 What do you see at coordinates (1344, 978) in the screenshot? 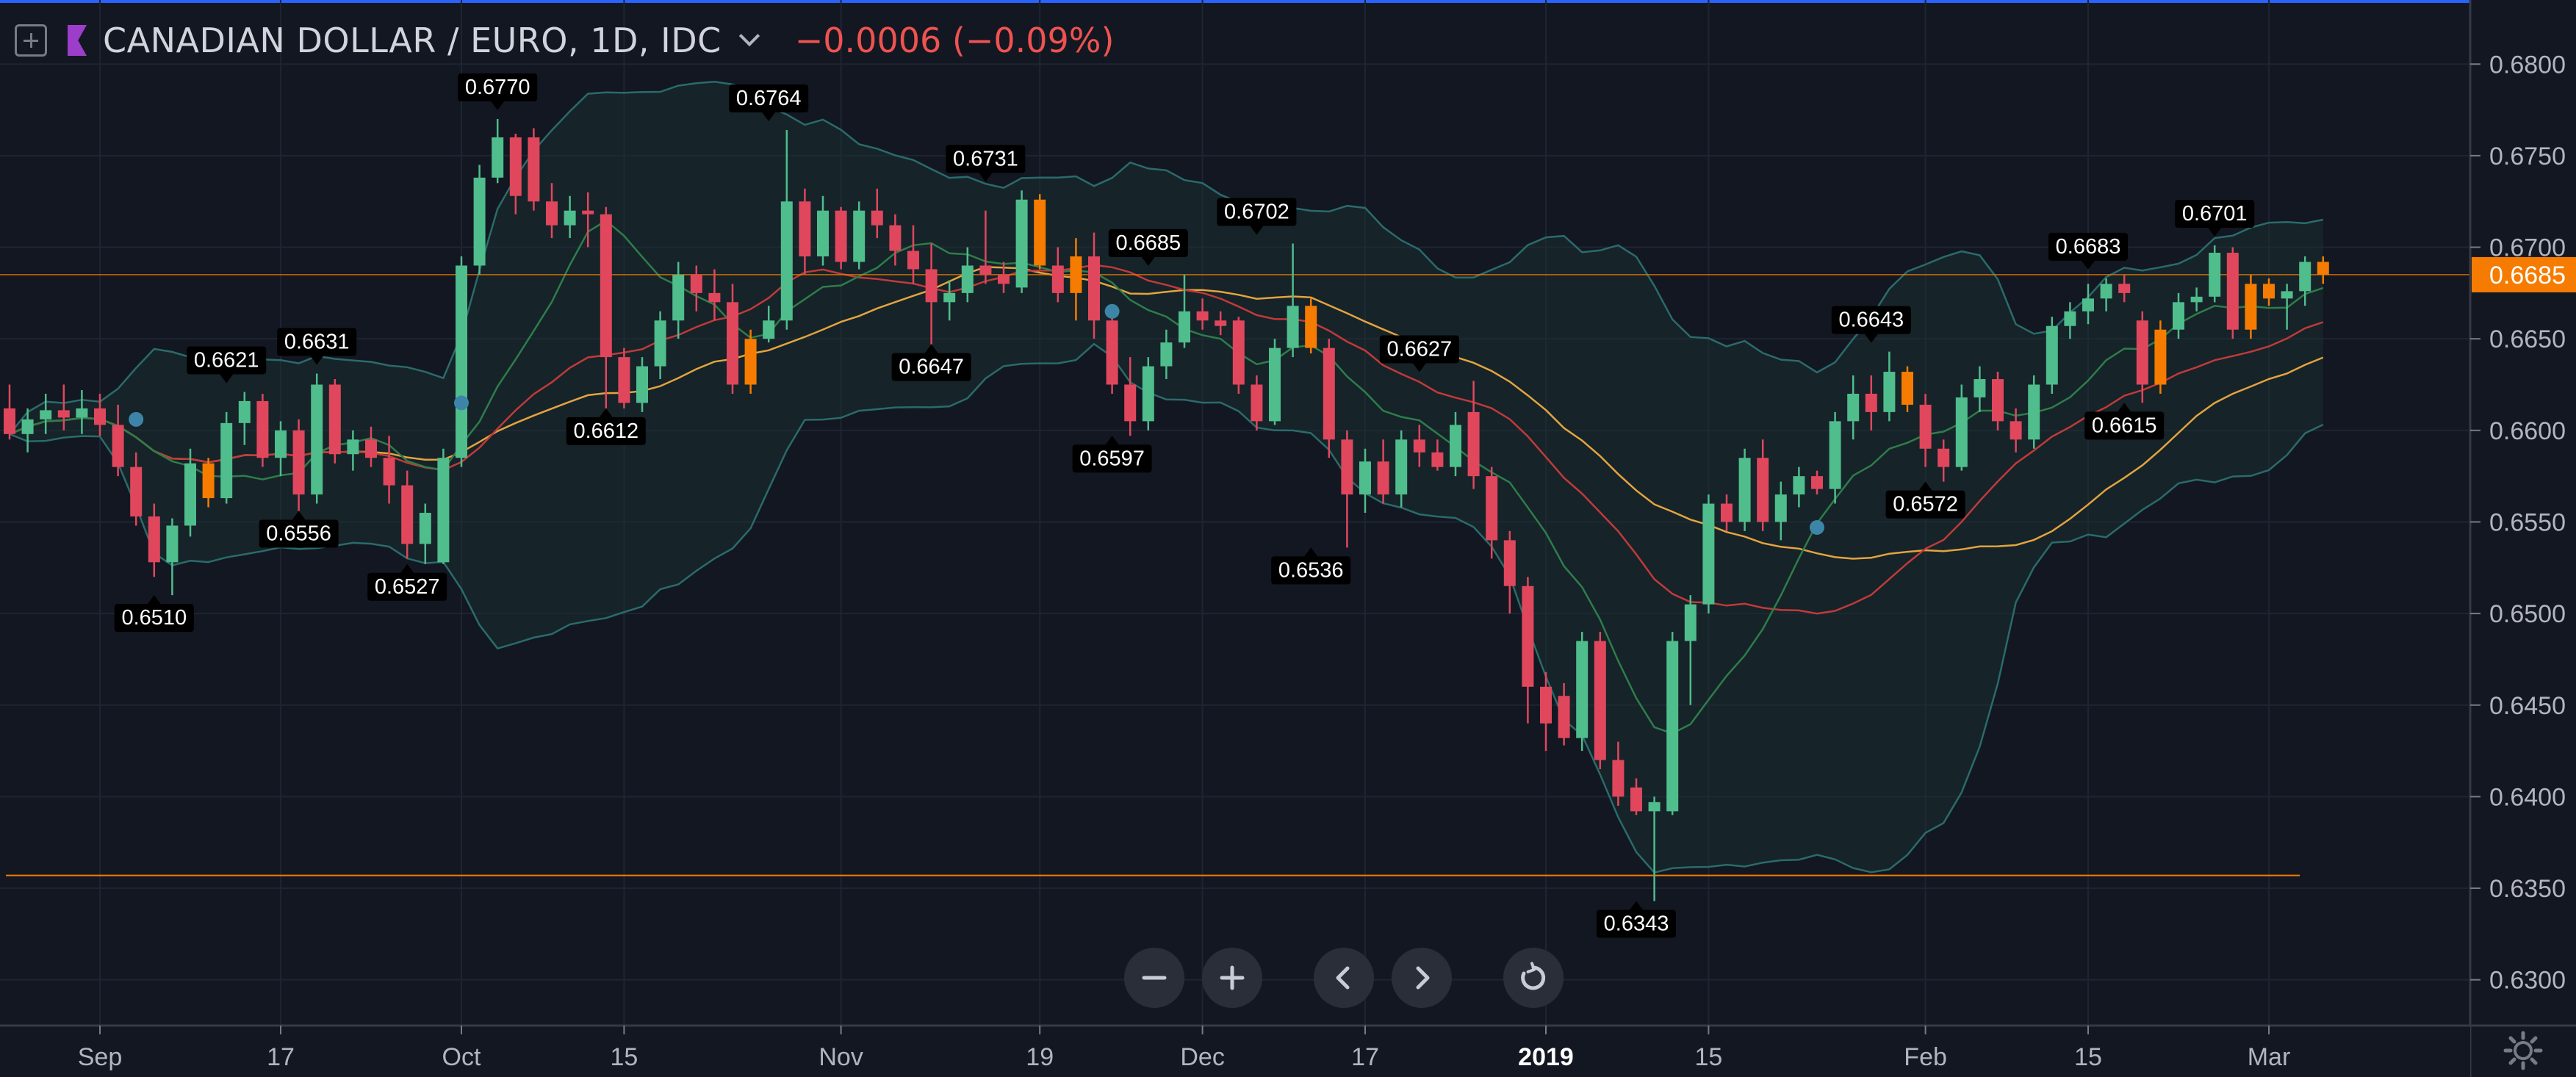
I see `scroll-left-button` at bounding box center [1344, 978].